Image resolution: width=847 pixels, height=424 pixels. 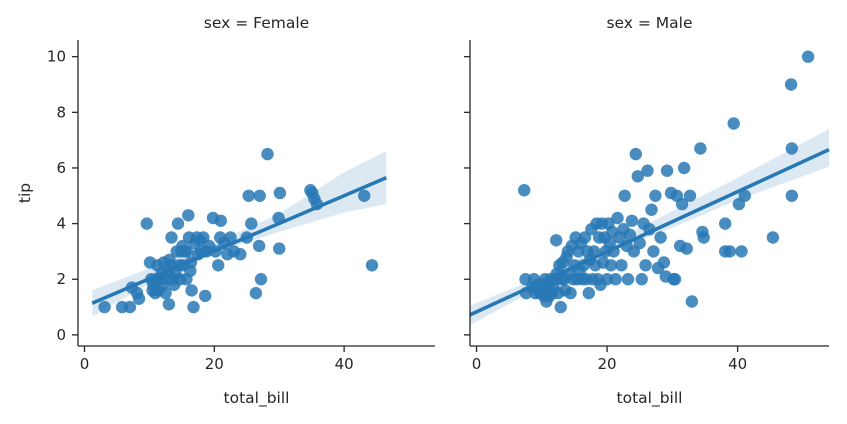 What do you see at coordinates (649, 23) in the screenshot?
I see `facet-title: sex = Male` at bounding box center [649, 23].